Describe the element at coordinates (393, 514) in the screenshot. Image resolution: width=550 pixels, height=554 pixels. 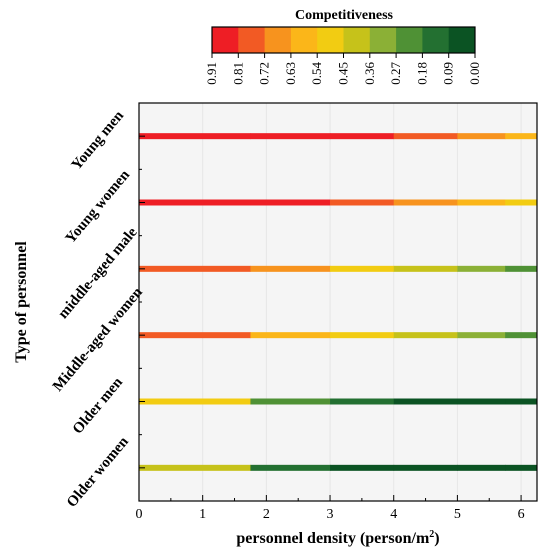
I see `x-tick-label: 4` at that location.